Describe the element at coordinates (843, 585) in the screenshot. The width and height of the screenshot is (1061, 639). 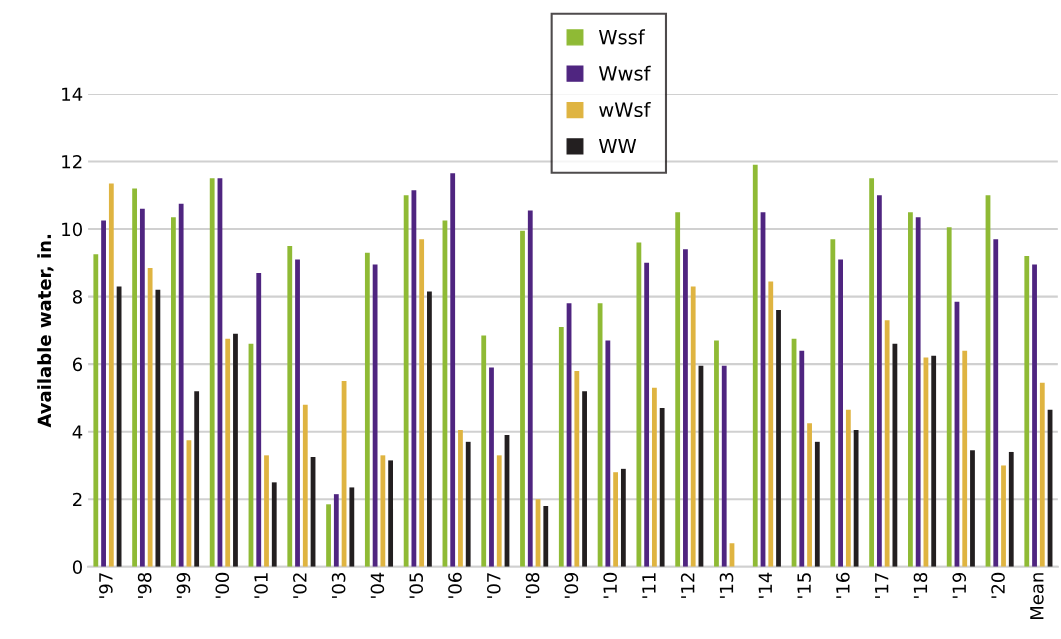
I see `x-tick-label: '16` at that location.